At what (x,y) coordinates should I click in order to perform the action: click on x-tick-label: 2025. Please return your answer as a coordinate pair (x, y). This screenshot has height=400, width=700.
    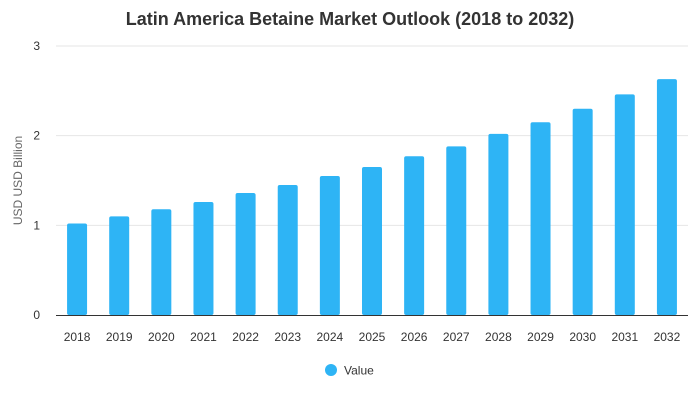
    Looking at the image, I should click on (372, 337).